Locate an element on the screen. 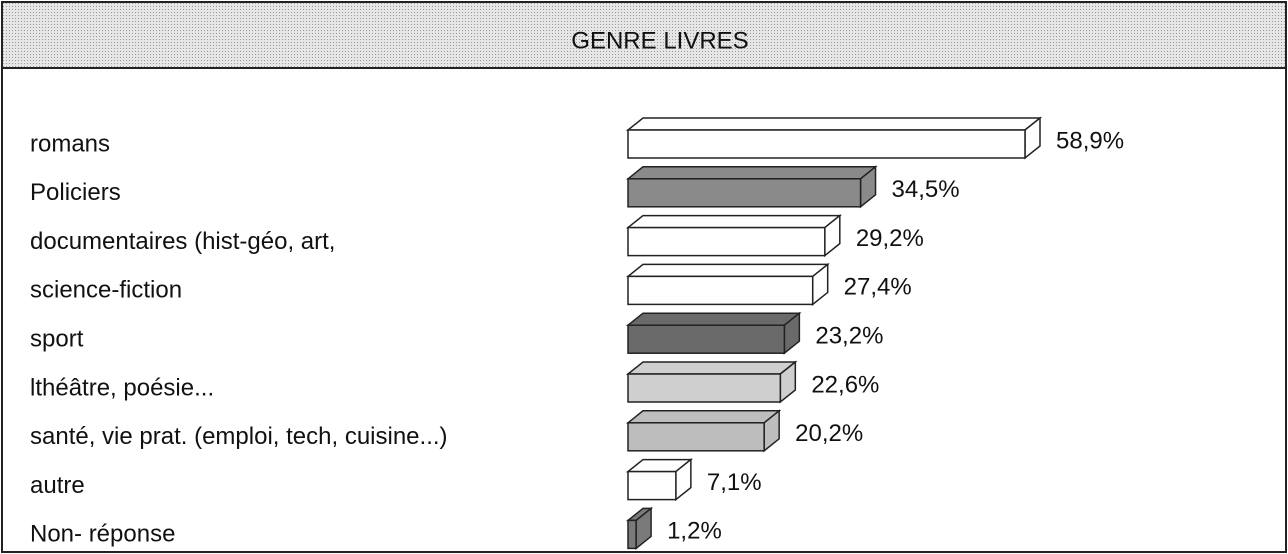  chart-title: GENRE LIVRES is located at coordinates (659, 40).